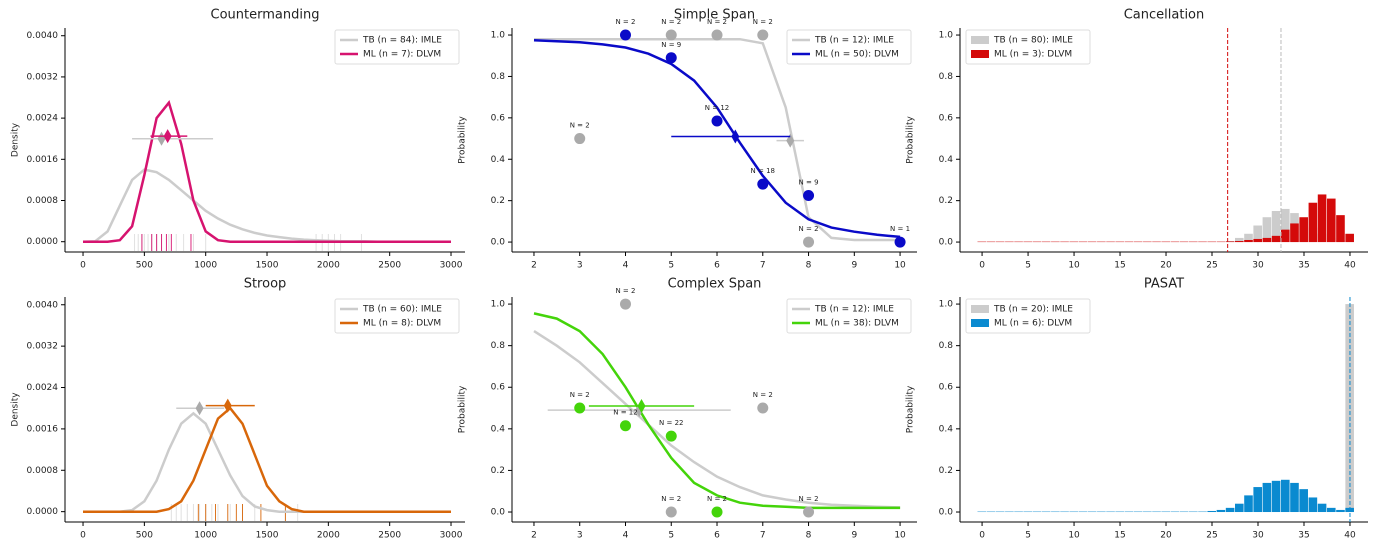 The height and width of the screenshot is (540, 1374). Describe the element at coordinates (625, 413) in the screenshot. I see `point-label: N = 12` at that location.